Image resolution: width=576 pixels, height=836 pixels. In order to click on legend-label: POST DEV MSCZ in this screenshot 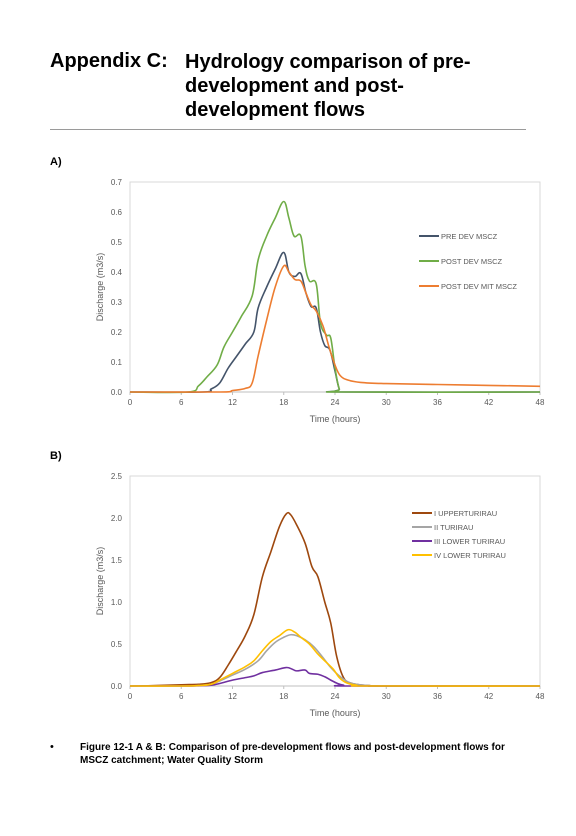, I will do `click(472, 261)`.